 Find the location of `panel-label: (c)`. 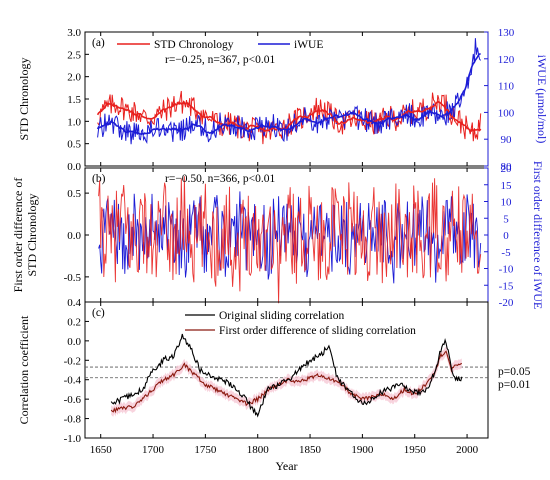

panel-label: (c) is located at coordinates (98, 313).